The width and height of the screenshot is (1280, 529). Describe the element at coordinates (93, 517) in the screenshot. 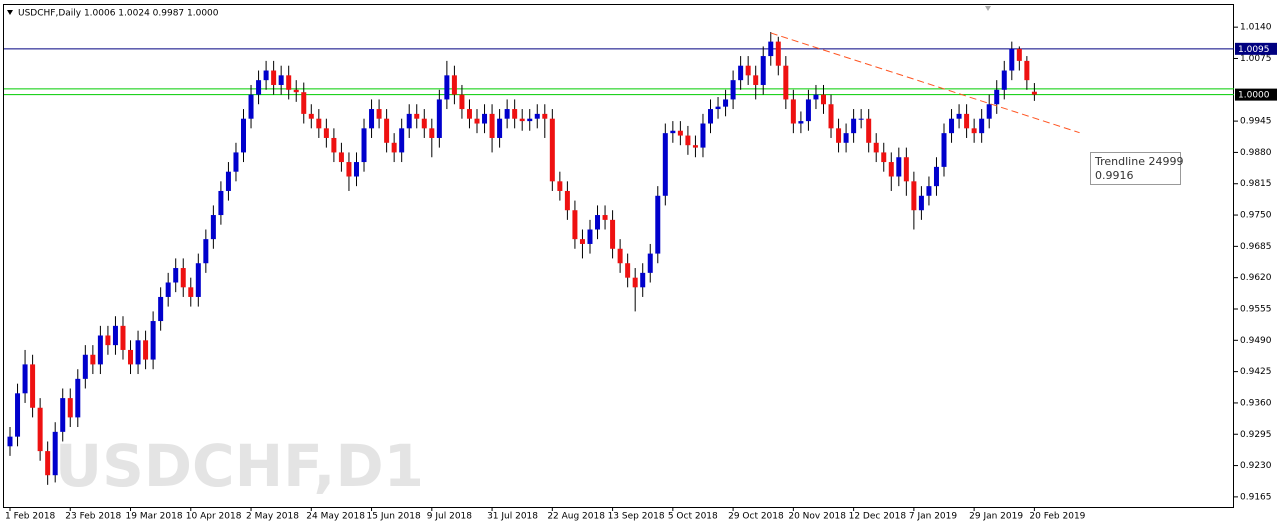

I see `x-tick-label: 23 Feb 2018` at that location.